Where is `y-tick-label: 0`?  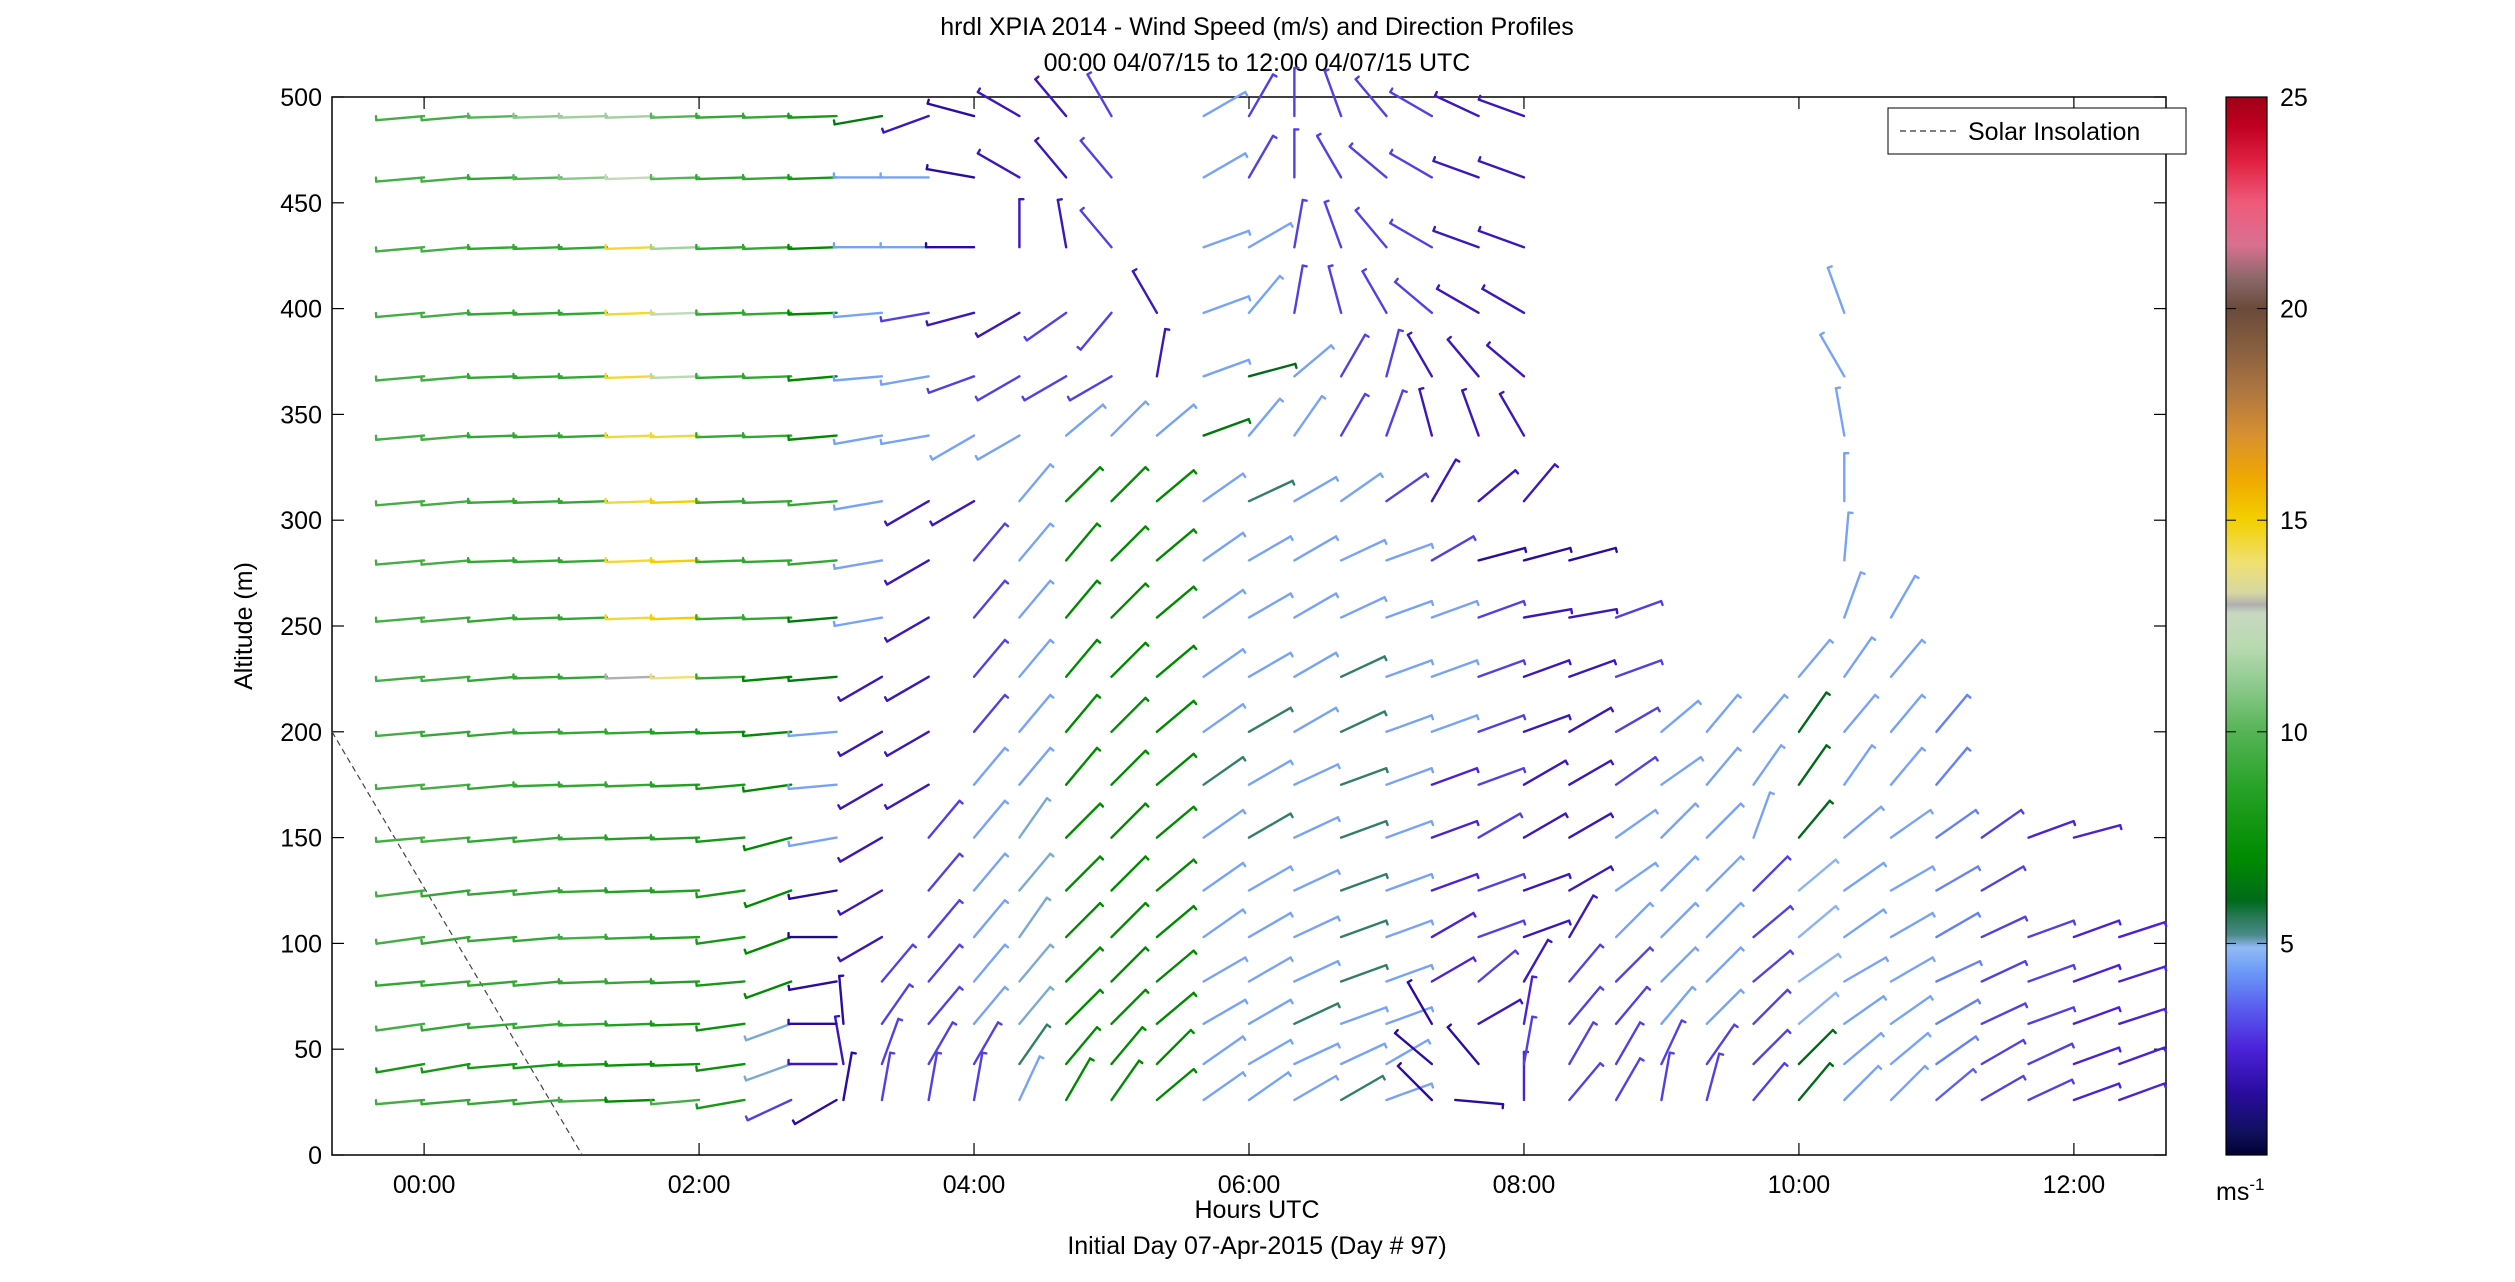 y-tick-label: 0 is located at coordinates (315, 1156).